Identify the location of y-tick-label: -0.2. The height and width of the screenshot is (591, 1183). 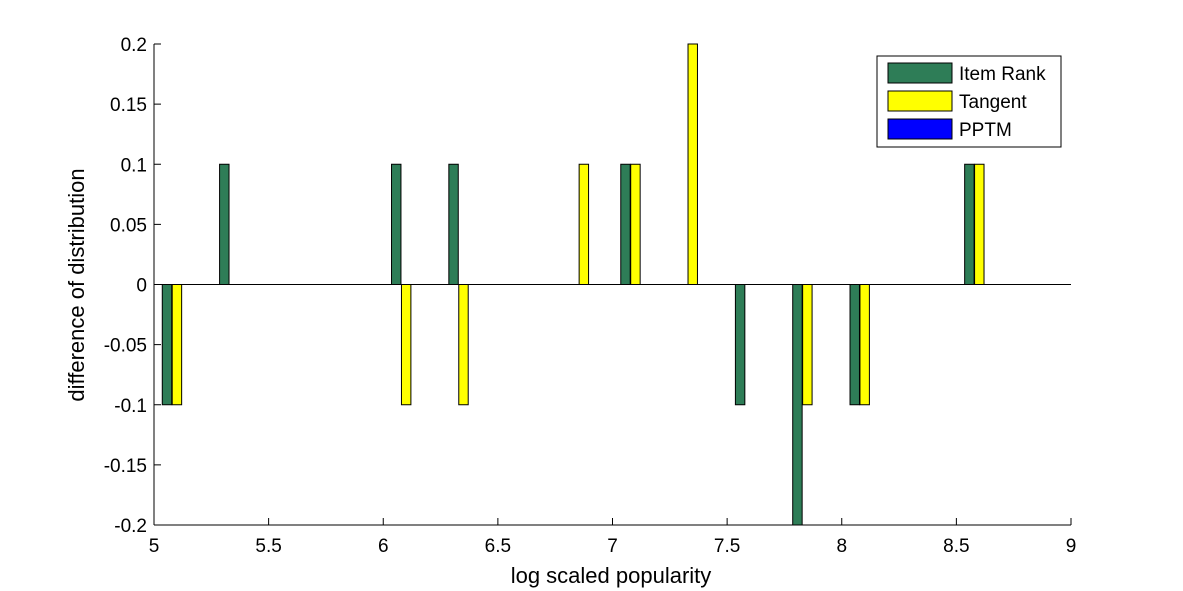
(130, 526).